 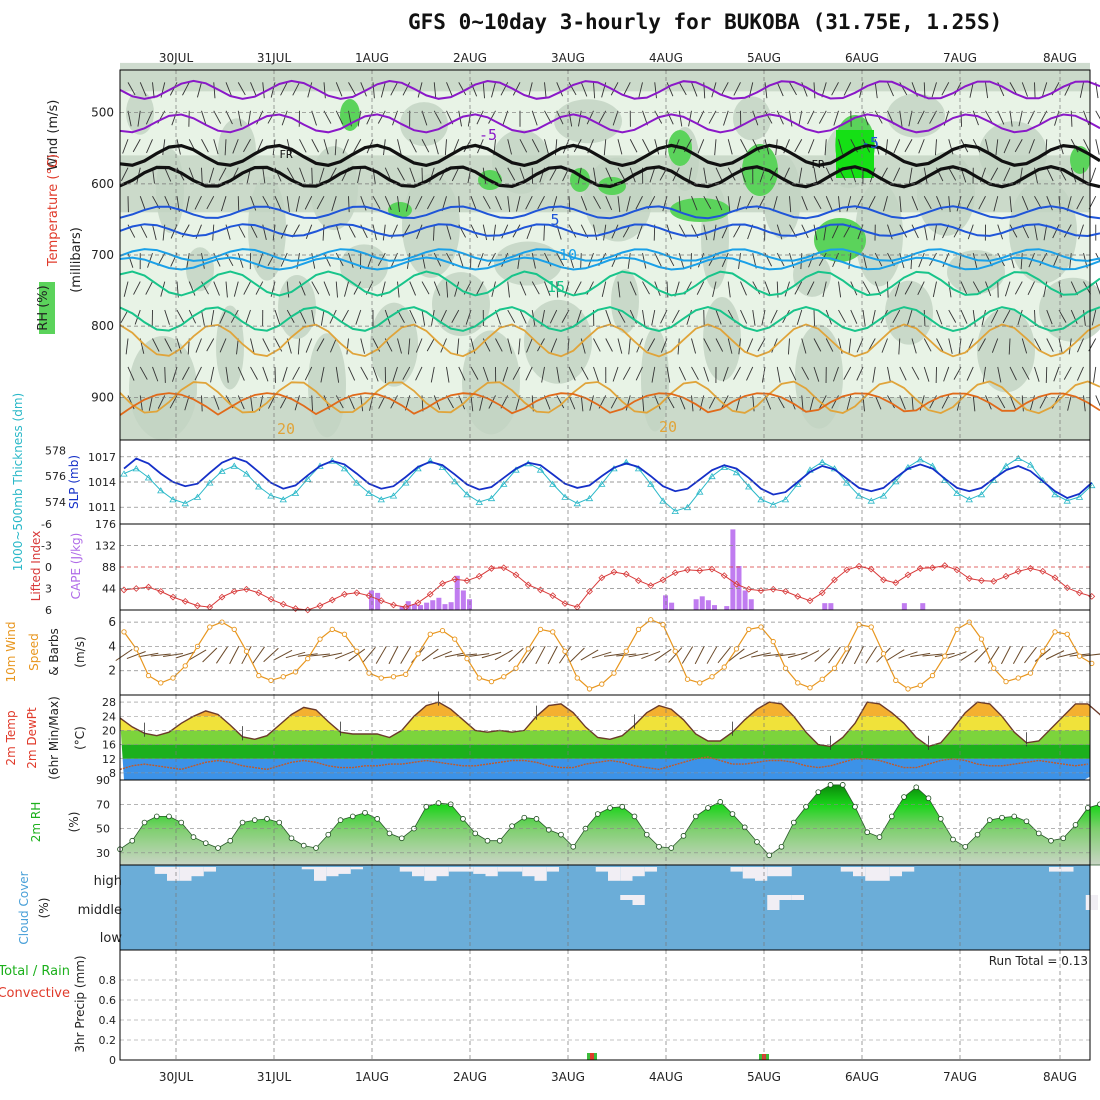 What do you see at coordinates (109, 567) in the screenshot?
I see `cape-tick-label: 88` at bounding box center [109, 567].